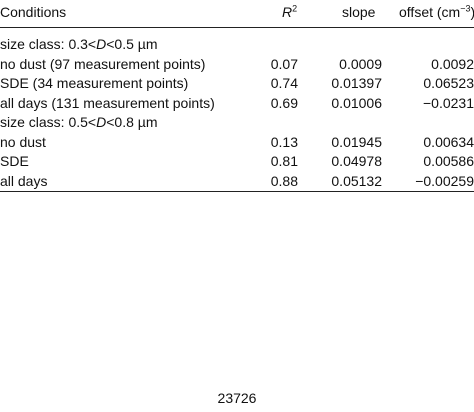 The image size is (474, 412). I want to click on slope: 0.04978, so click(356, 161).